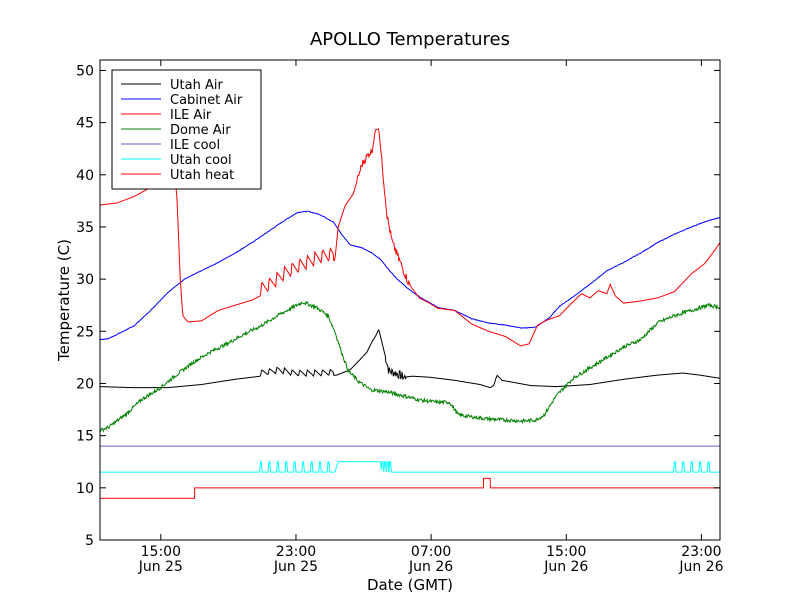  What do you see at coordinates (202, 175) in the screenshot?
I see `legend-entry: Utah heat` at bounding box center [202, 175].